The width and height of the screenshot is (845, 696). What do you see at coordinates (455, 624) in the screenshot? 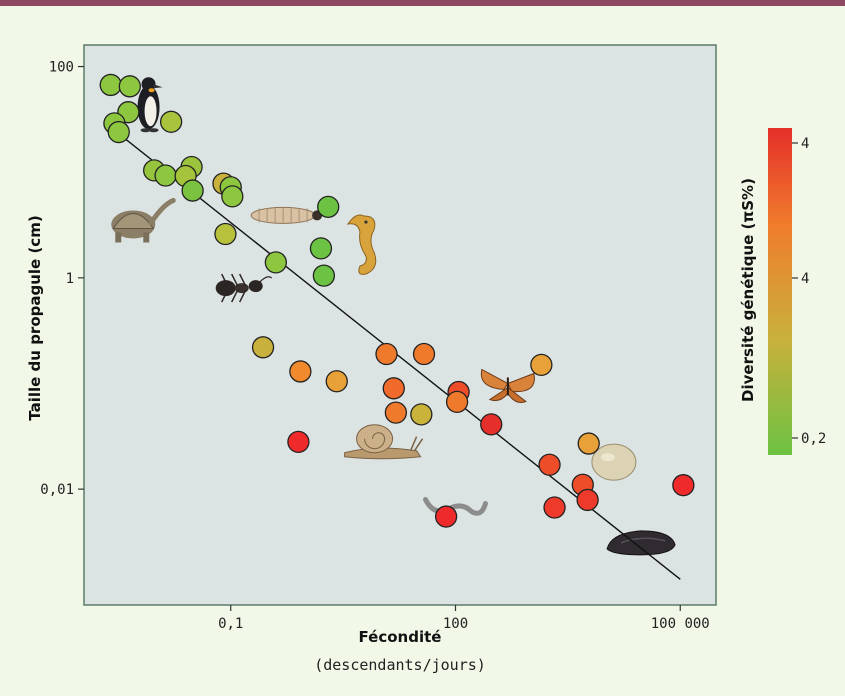
I see `x-tick-label: 100` at bounding box center [455, 624].